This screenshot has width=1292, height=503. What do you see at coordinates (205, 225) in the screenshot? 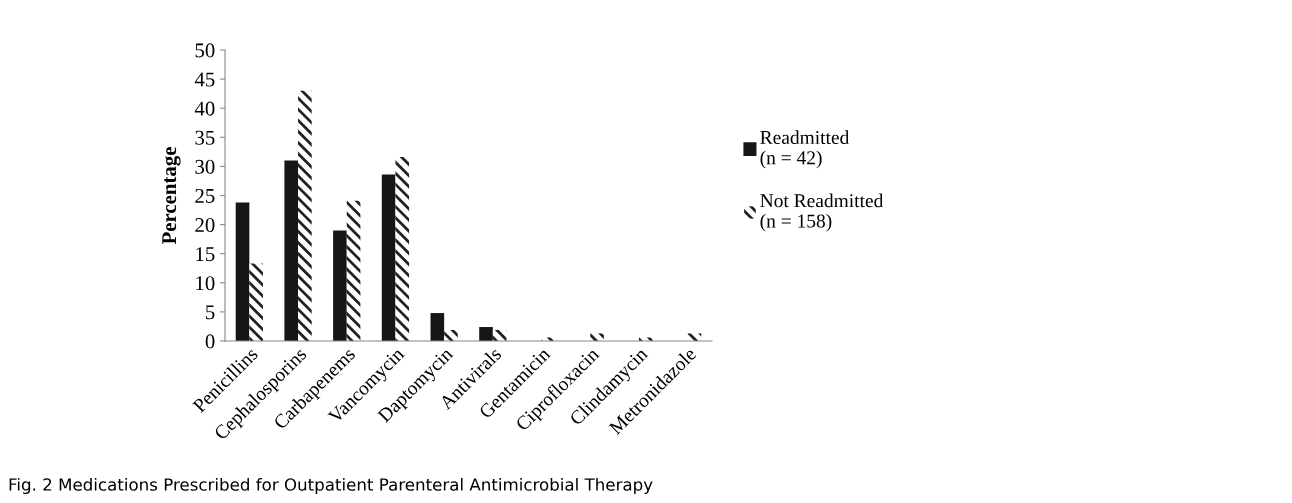
I see `y-tick-label: 20` at bounding box center [205, 225].